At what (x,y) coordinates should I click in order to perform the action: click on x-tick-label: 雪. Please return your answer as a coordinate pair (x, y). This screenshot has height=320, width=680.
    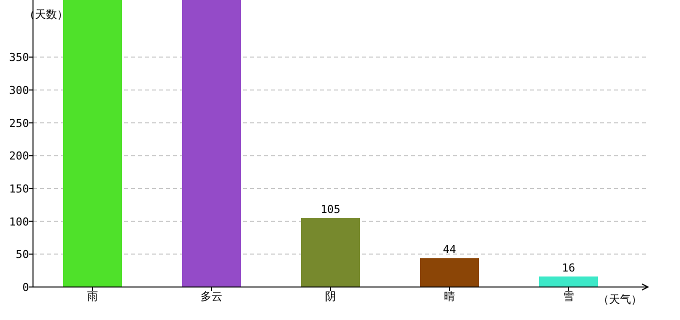
    Looking at the image, I should click on (568, 296).